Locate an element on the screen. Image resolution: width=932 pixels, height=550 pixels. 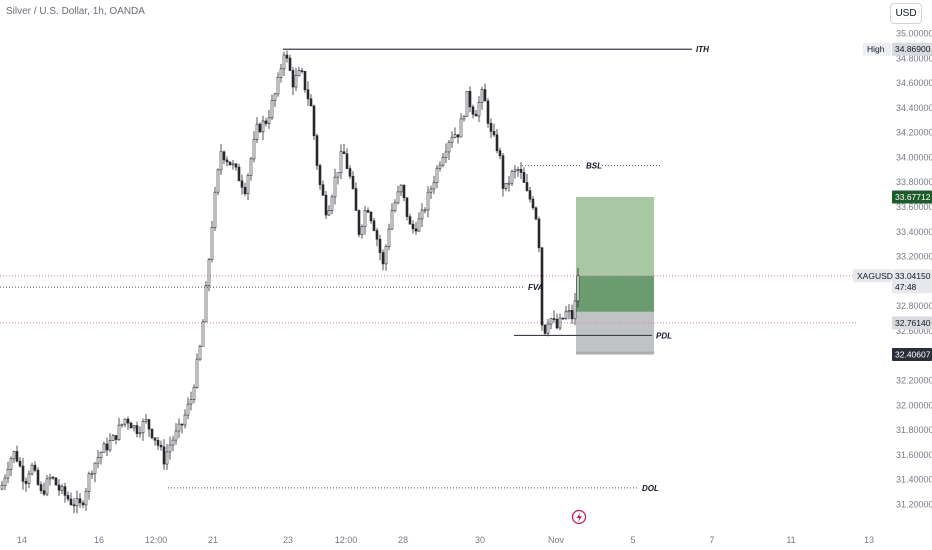
flash-icon is located at coordinates (579, 517).